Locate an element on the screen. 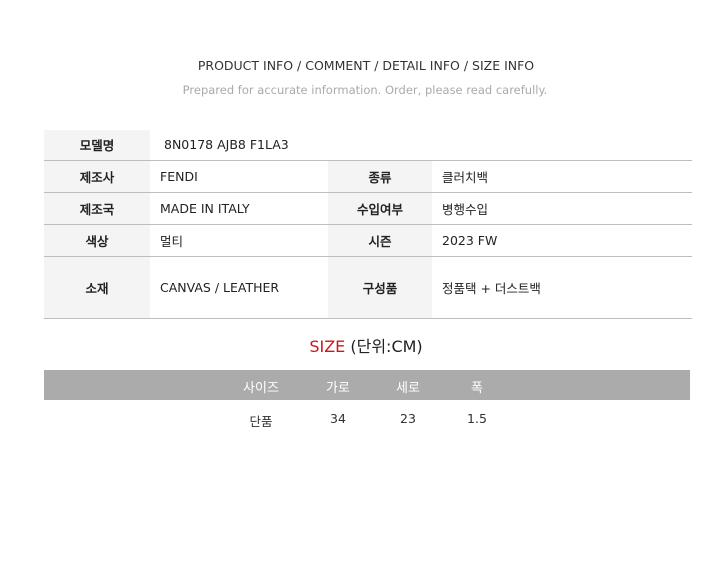 The image size is (720, 578). info-value: MADE IN ITALY is located at coordinates (239, 208).